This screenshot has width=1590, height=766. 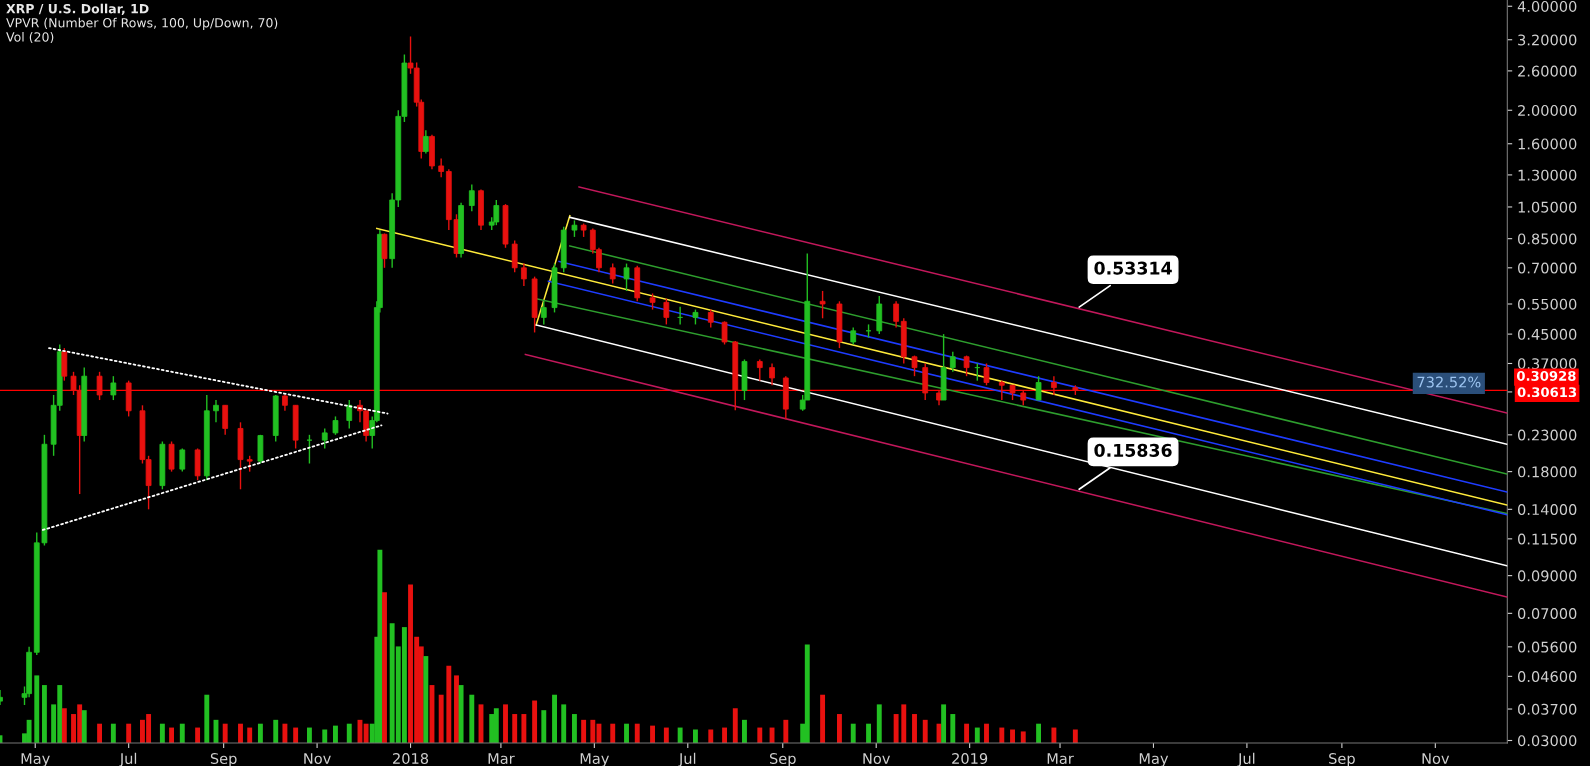 What do you see at coordinates (1547, 239) in the screenshot?
I see `y-tick-label: 0.85000` at bounding box center [1547, 239].